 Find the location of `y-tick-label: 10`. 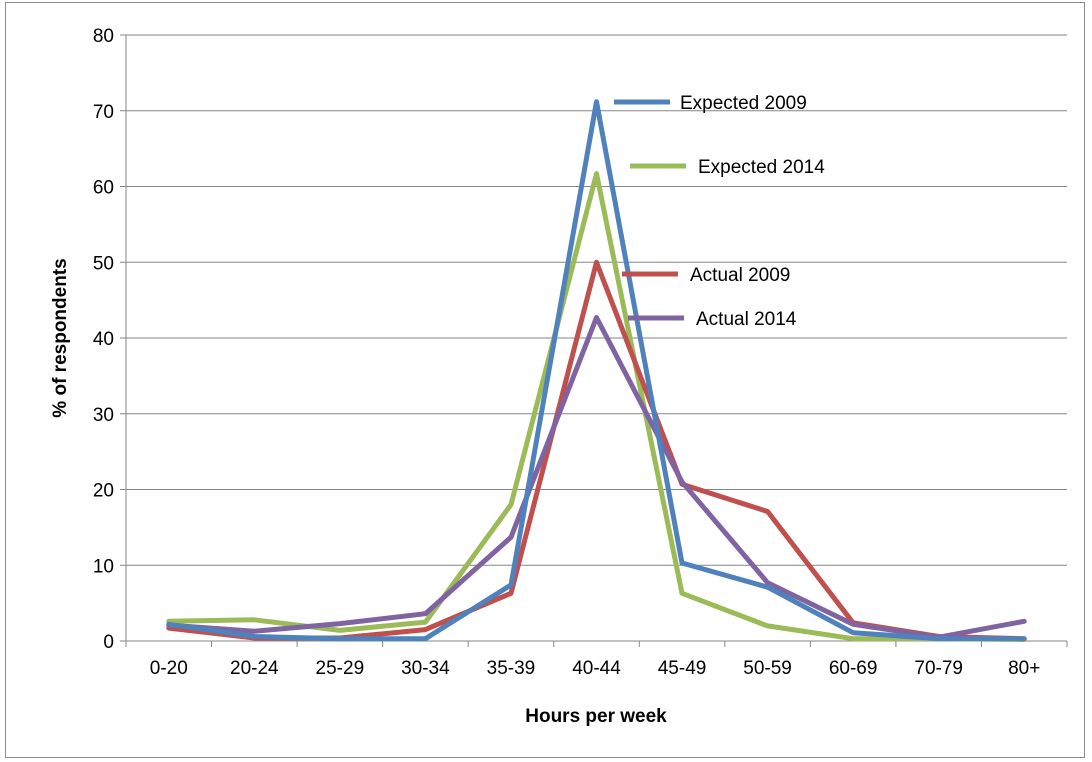

y-tick-label: 10 is located at coordinates (103, 566).